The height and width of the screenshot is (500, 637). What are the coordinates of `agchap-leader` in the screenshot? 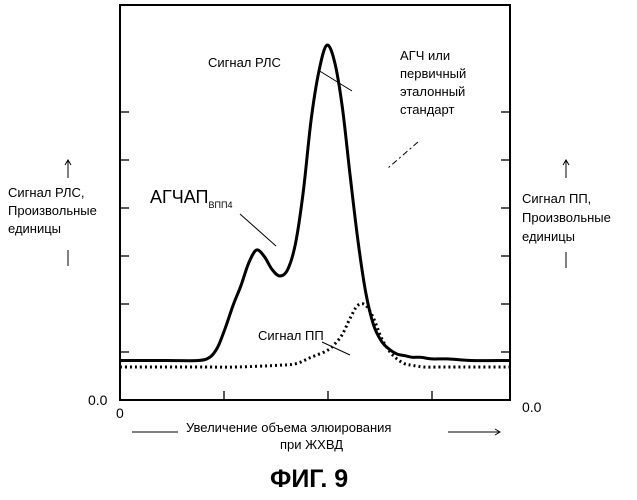 It's located at (258, 230).